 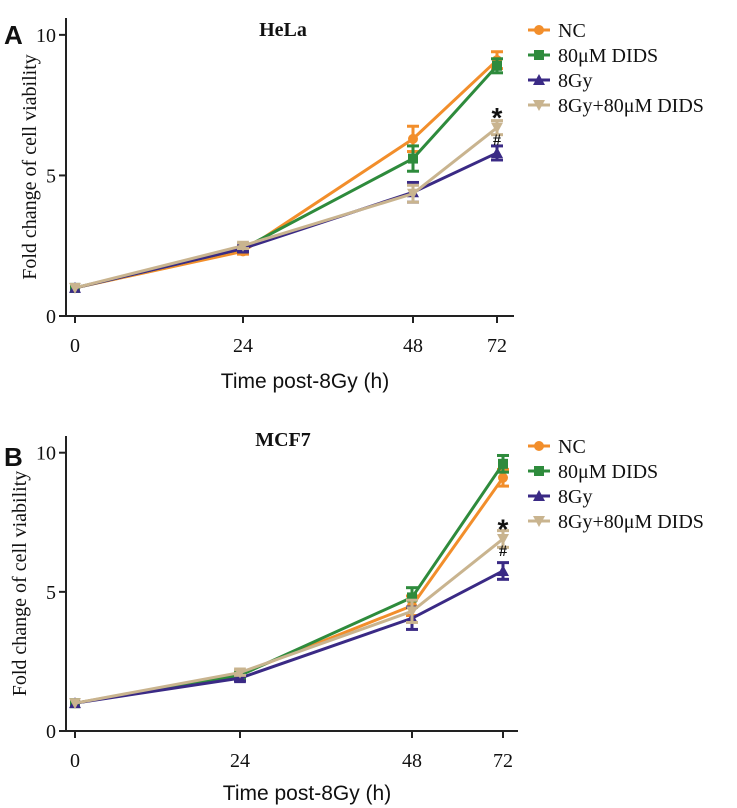 What do you see at coordinates (13, 457) in the screenshot?
I see `panel-label: B` at bounding box center [13, 457].